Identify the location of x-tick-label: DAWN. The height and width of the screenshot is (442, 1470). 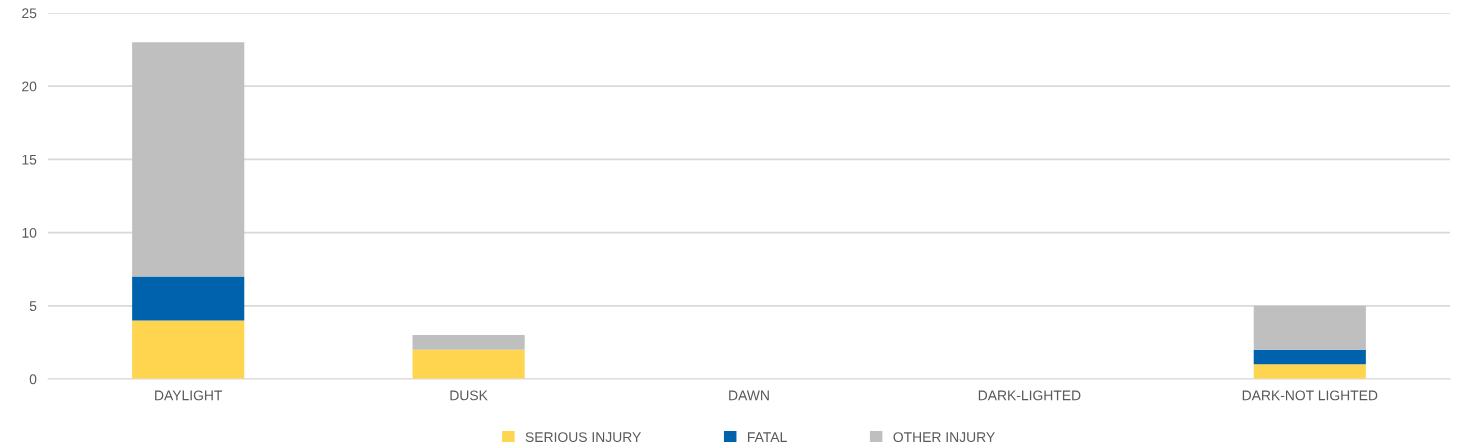
(749, 395).